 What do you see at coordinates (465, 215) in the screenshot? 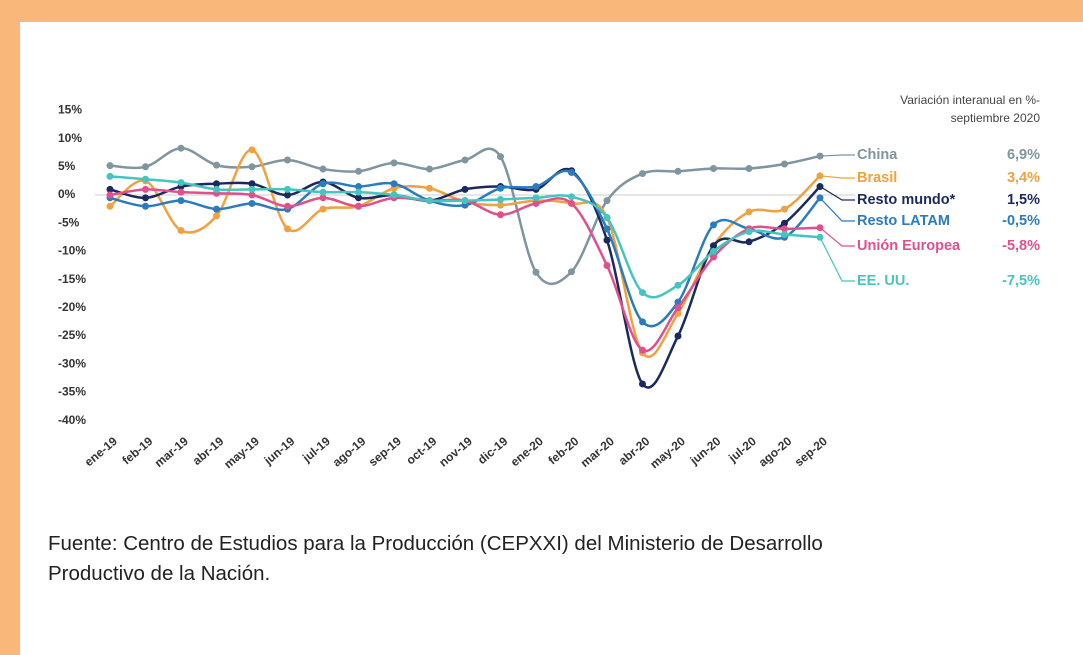
I see `series-line` at bounding box center [465, 215].